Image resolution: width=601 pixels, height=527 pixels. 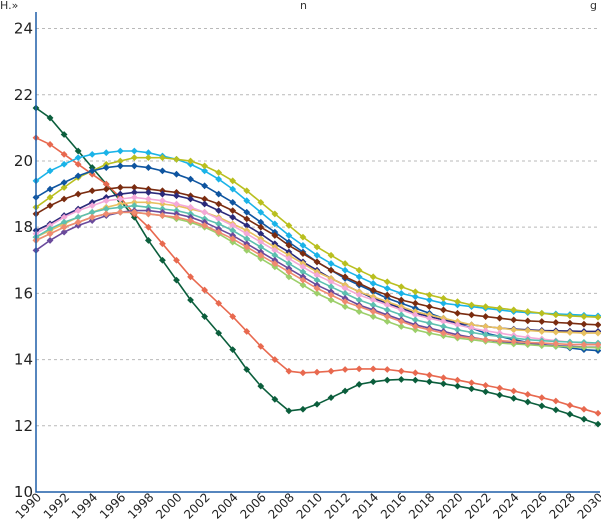 I want to click on x-tick-label: 1998, so click(x=140, y=505).